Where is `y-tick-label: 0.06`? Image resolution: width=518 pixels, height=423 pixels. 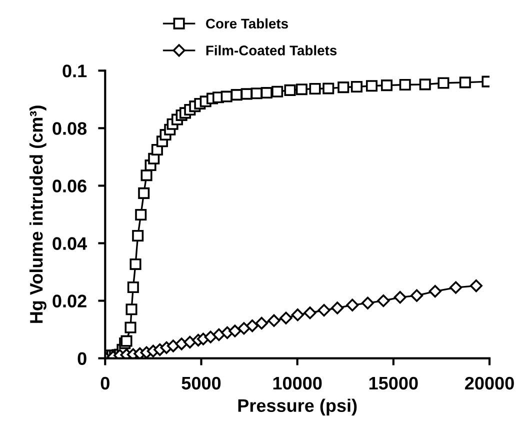 y-tick-label: 0.06 is located at coordinates (69, 186).